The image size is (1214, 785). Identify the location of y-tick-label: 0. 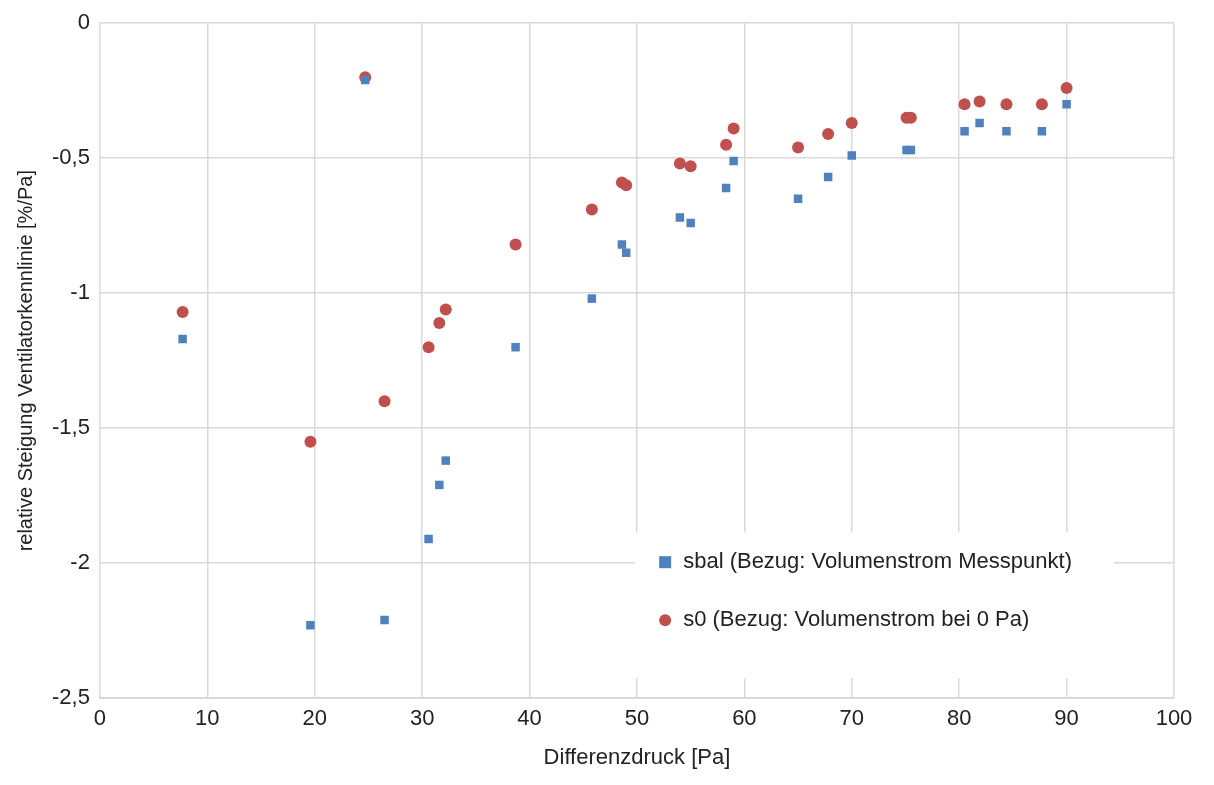
(83, 22).